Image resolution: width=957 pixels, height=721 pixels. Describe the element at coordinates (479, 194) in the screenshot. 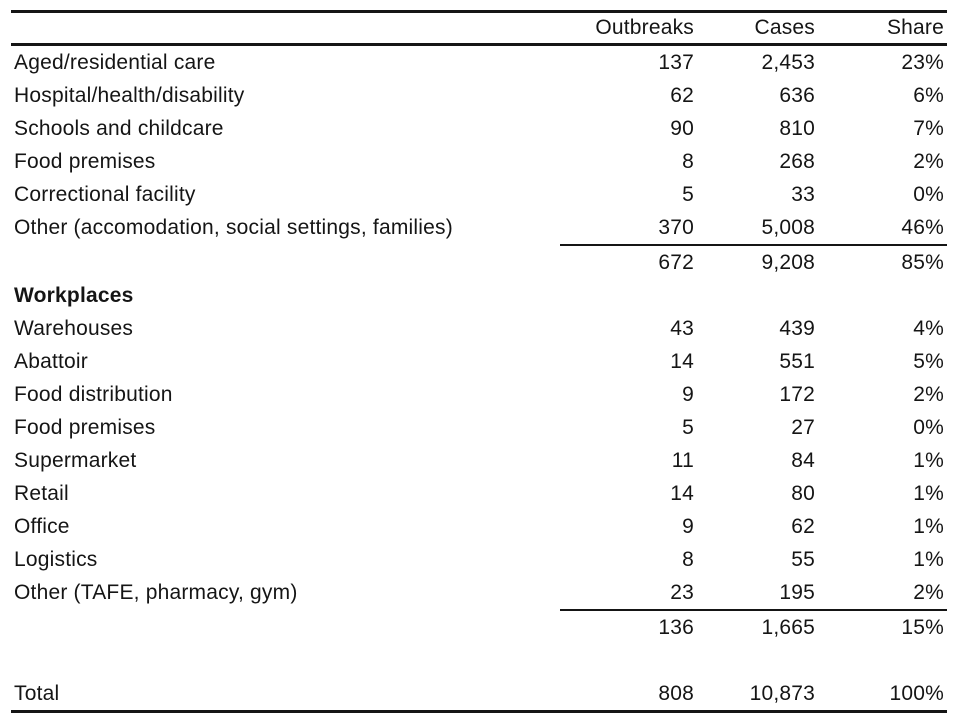

I see `table-row: Correctional facility 5 33 0%` at that location.